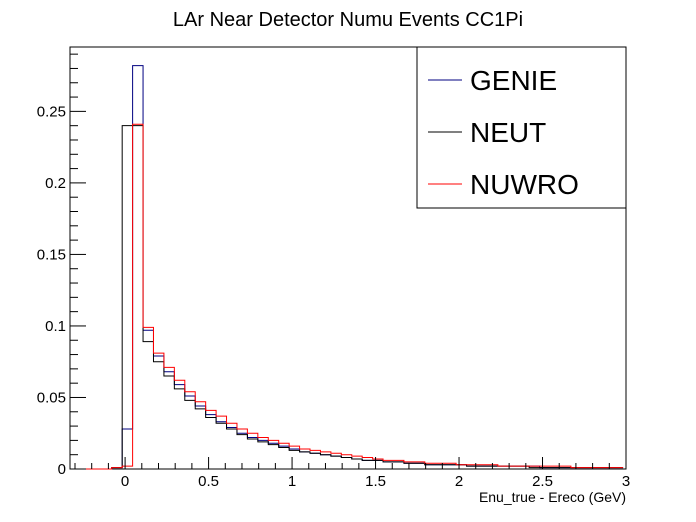 The width and height of the screenshot is (696, 522). Describe the element at coordinates (626, 481) in the screenshot. I see `x-tick-label: 3` at that location.